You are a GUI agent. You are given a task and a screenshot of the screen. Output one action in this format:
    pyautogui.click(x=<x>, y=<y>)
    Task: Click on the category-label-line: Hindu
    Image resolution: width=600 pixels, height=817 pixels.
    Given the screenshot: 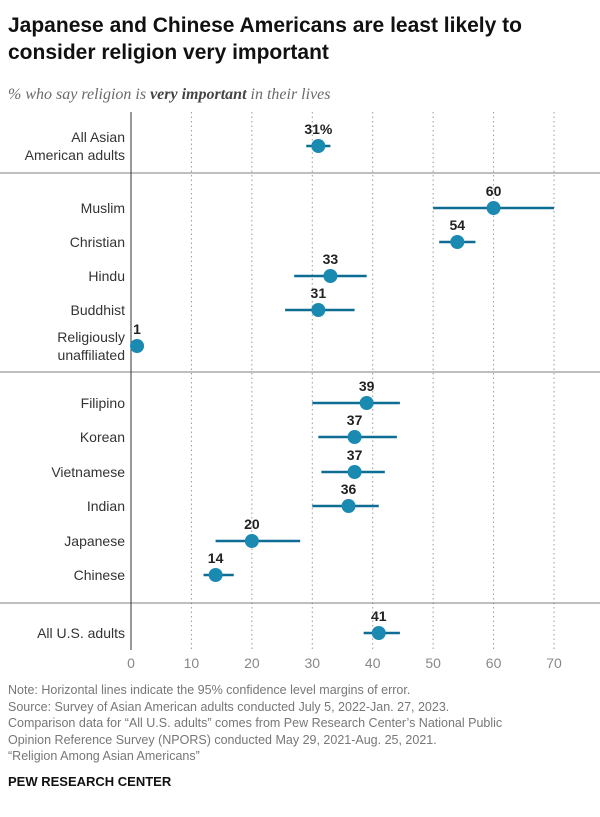 What is the action you would take?
    pyautogui.click(x=106, y=276)
    